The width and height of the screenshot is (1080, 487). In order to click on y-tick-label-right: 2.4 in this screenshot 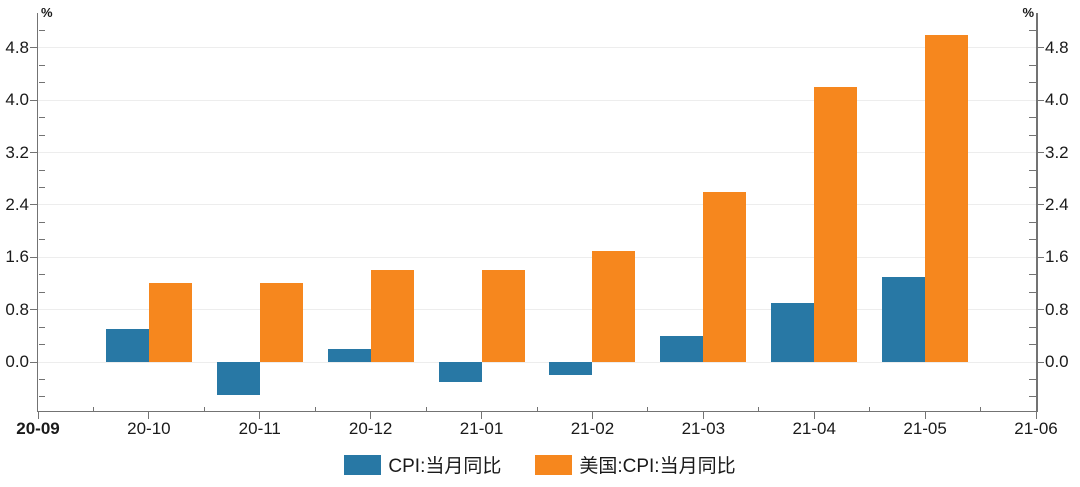, I will do `click(1057, 204)`.